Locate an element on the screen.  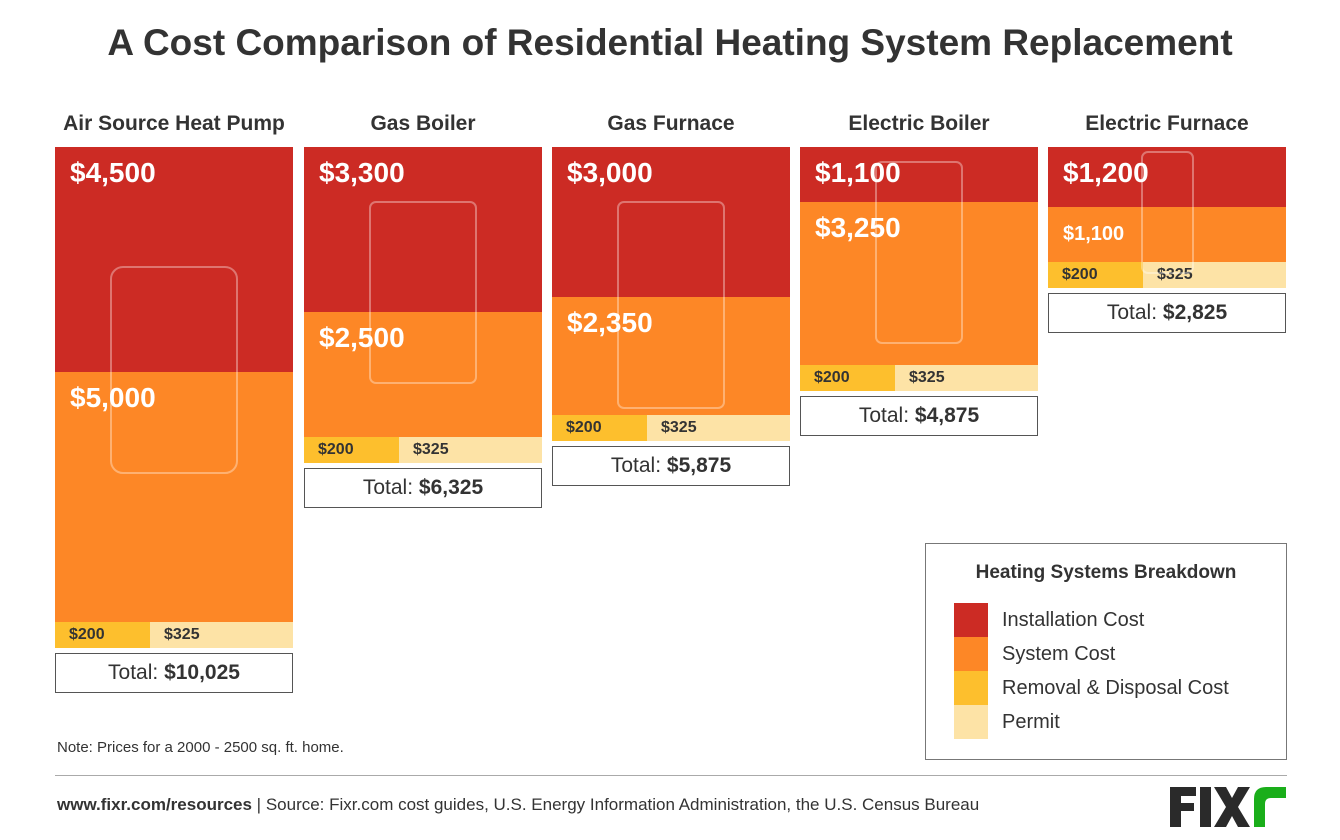
system-cost-bar: $3,250 is located at coordinates (919, 283).